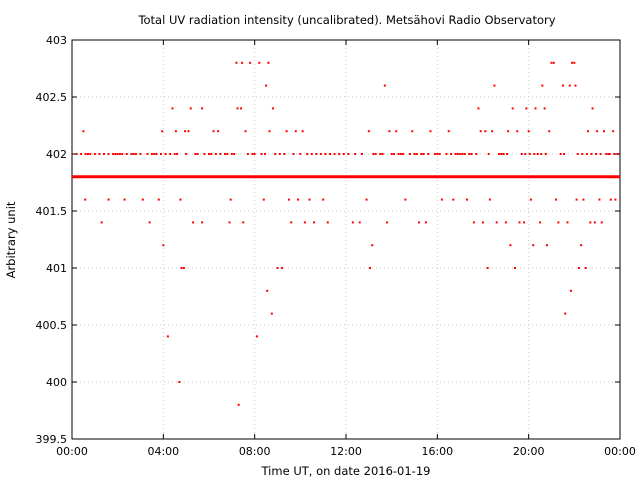 This screenshot has width=640, height=480. I want to click on y-axis-label: Arbitrary unit, so click(11, 239).